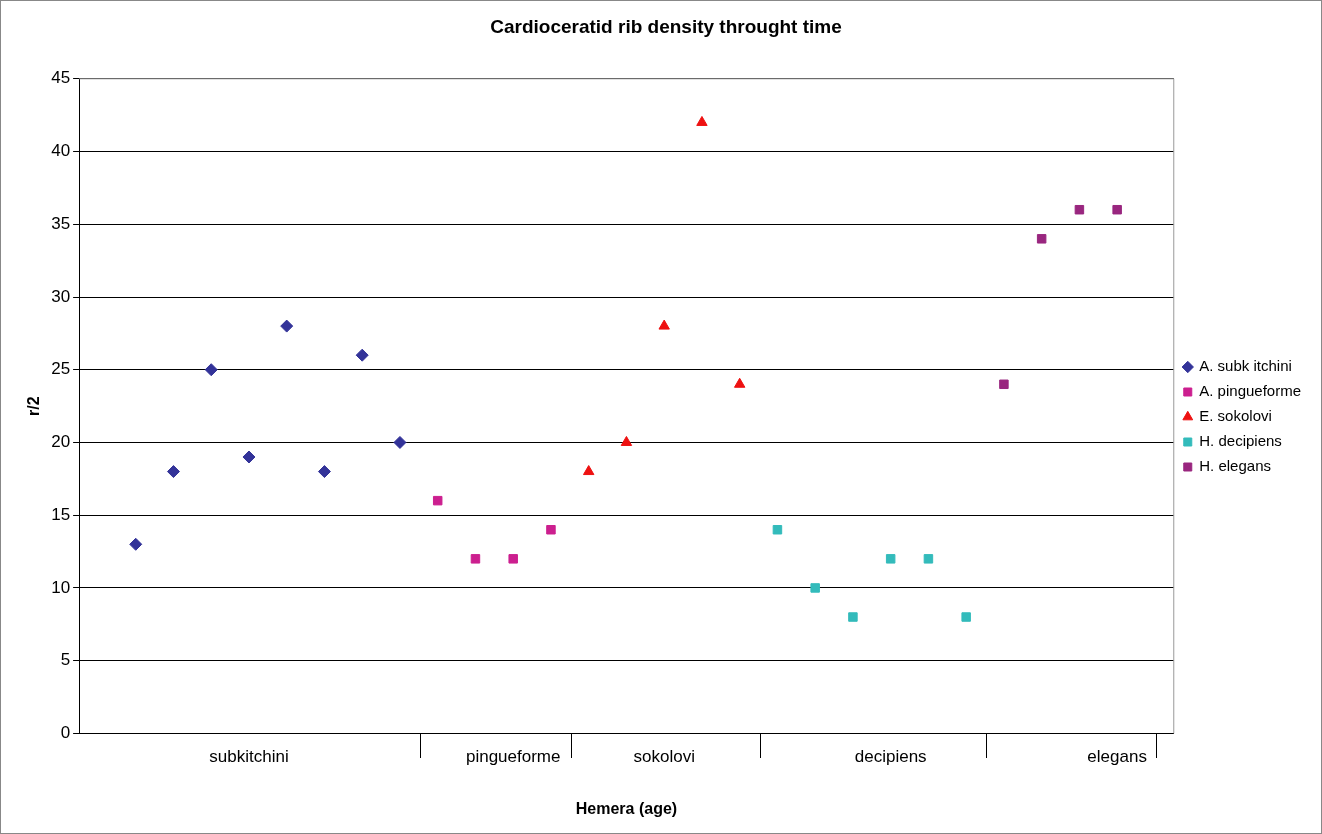  I want to click on x-tick-label: sokolovi, so click(664, 757).